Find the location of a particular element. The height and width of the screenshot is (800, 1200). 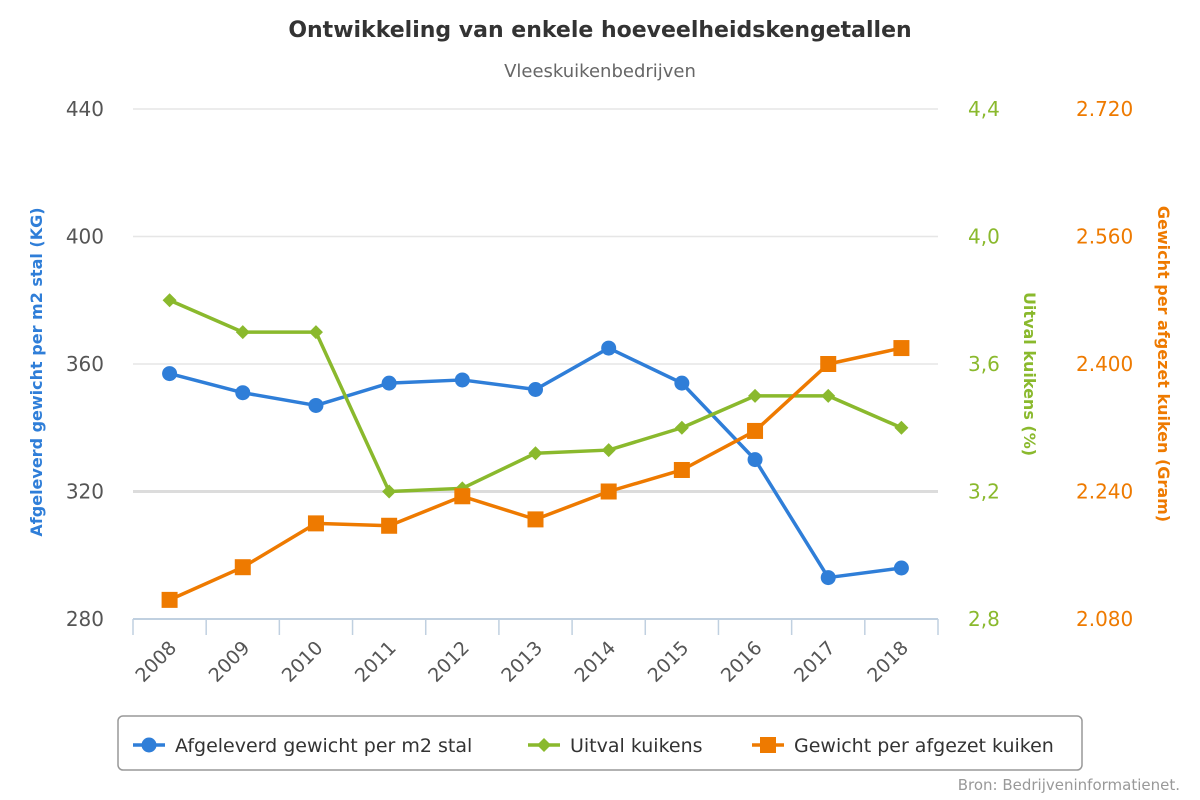

legend-item-uitval-kuikens: Uitval kuikens is located at coordinates (615, 746).